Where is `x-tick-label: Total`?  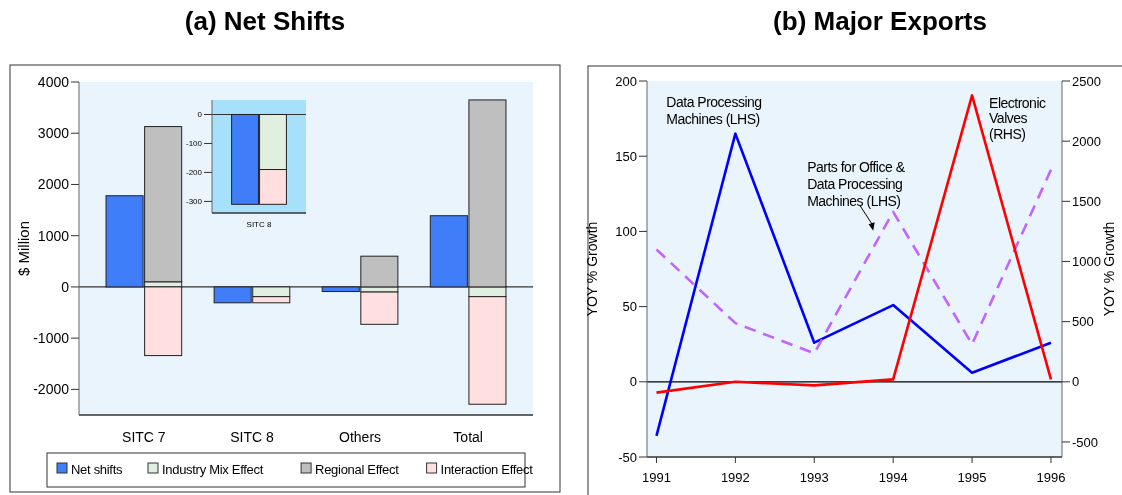
x-tick-label: Total is located at coordinates (468, 436).